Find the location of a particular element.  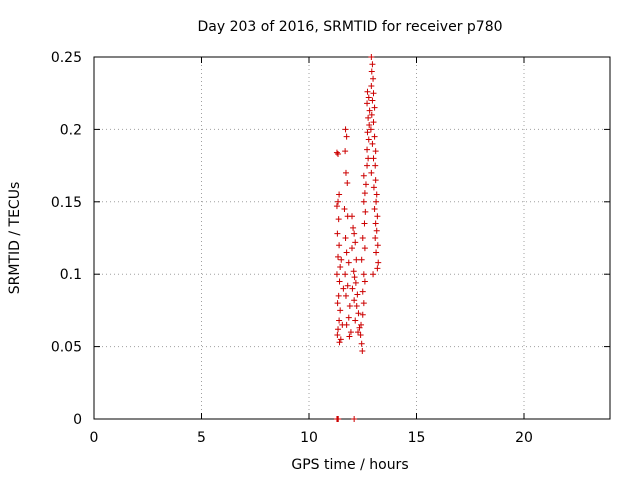

y-axis-label: SRMTID / TECUs is located at coordinates (15, 238).